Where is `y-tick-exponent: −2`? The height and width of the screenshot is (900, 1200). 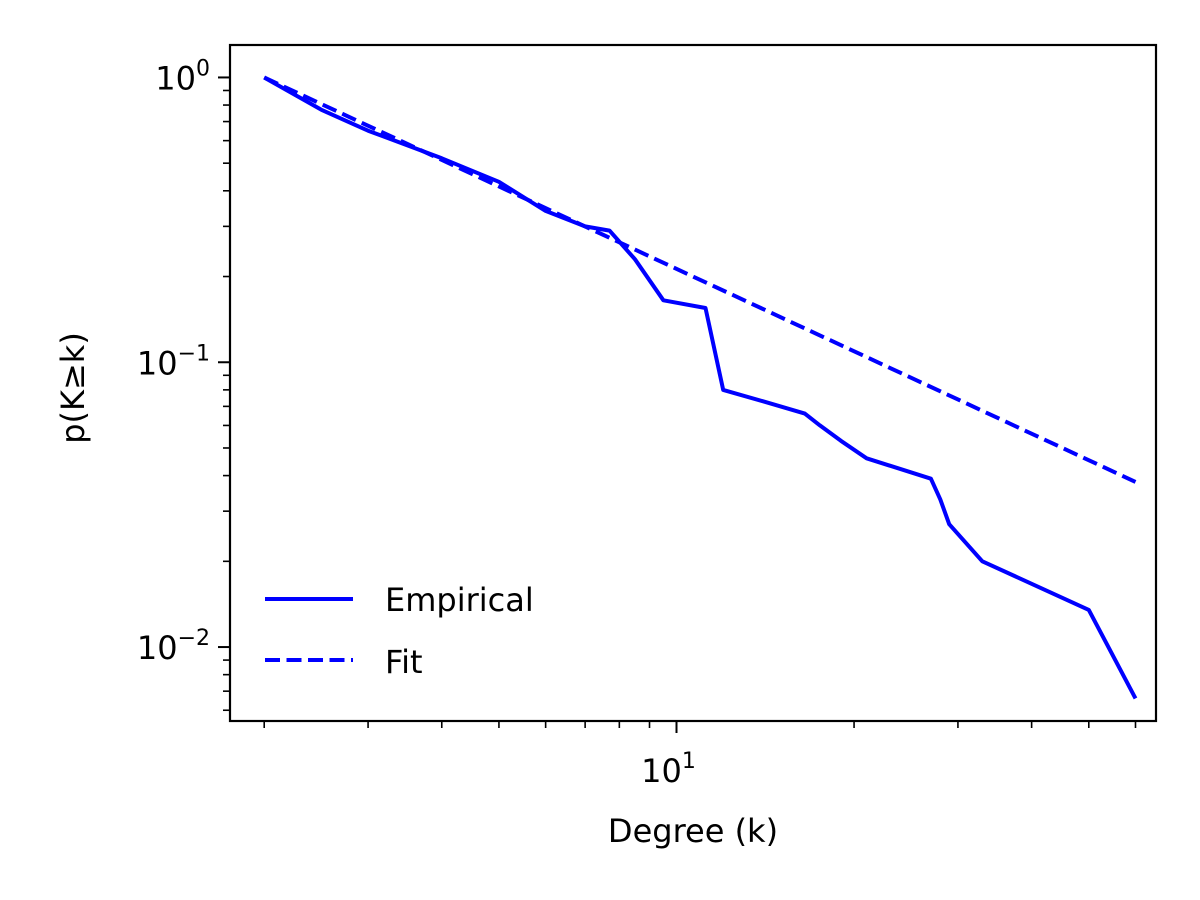
y-tick-exponent: −2 is located at coordinates (194, 638).